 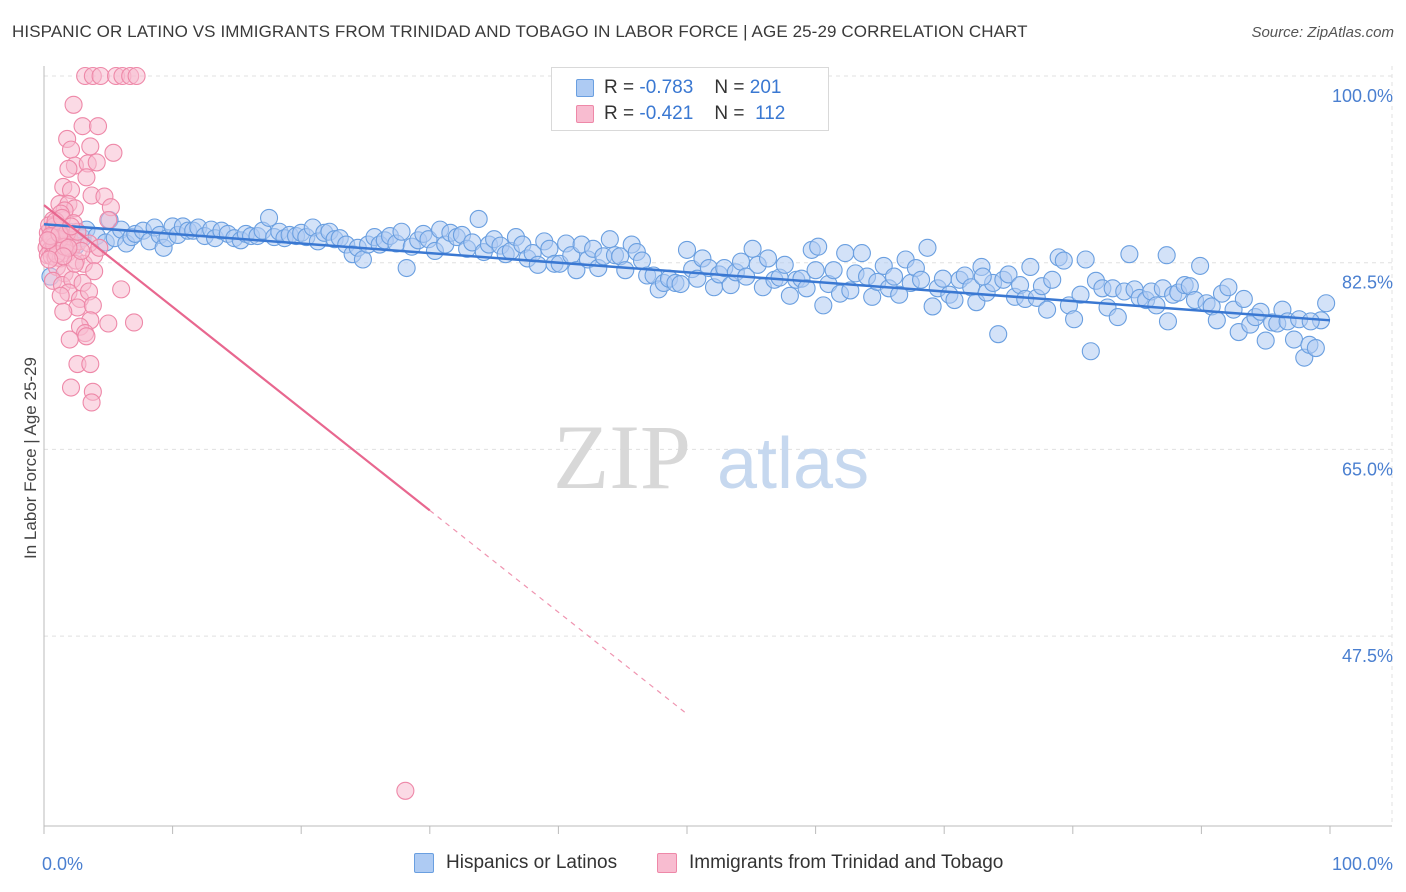 I want to click on watermark-zip: ZIP, so click(x=622, y=457).